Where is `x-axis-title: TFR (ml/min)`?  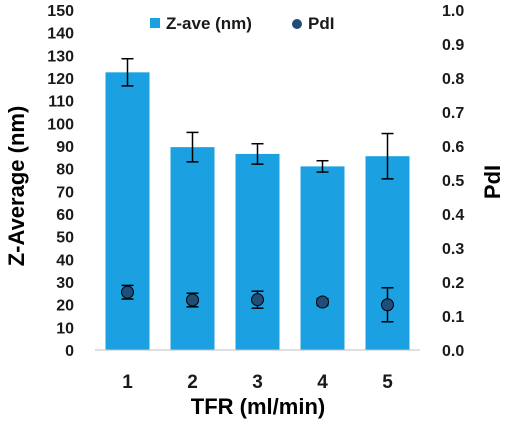
x-axis-title: TFR (ml/min) is located at coordinates (258, 406).